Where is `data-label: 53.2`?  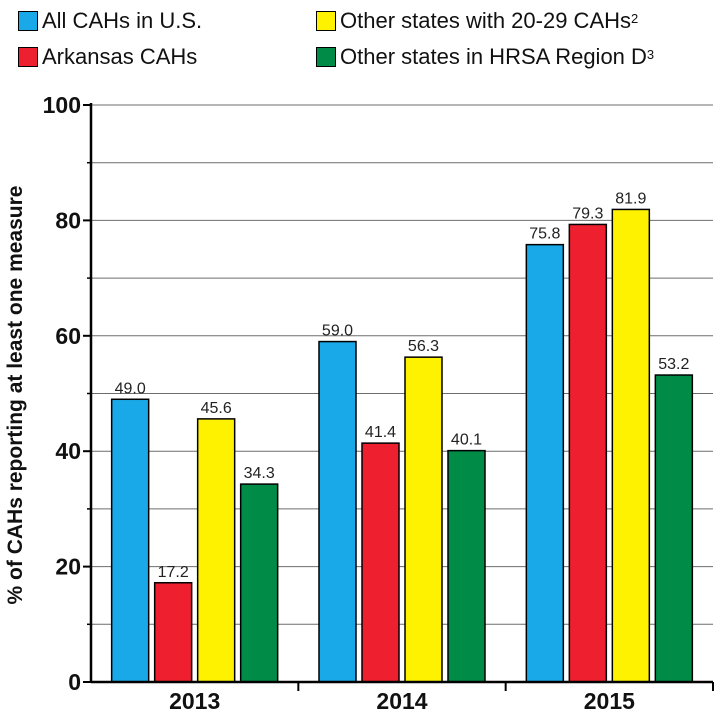 data-label: 53.2 is located at coordinates (673, 364).